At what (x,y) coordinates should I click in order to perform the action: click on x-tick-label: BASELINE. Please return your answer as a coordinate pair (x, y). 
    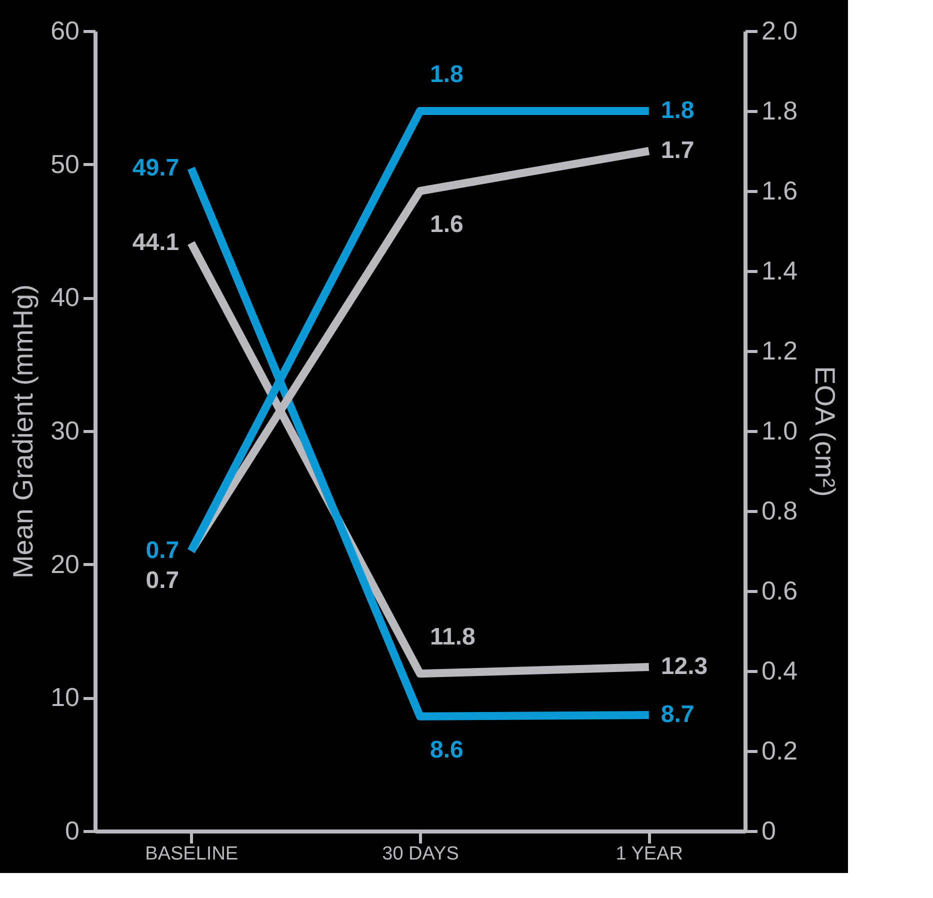
    Looking at the image, I should click on (191, 854).